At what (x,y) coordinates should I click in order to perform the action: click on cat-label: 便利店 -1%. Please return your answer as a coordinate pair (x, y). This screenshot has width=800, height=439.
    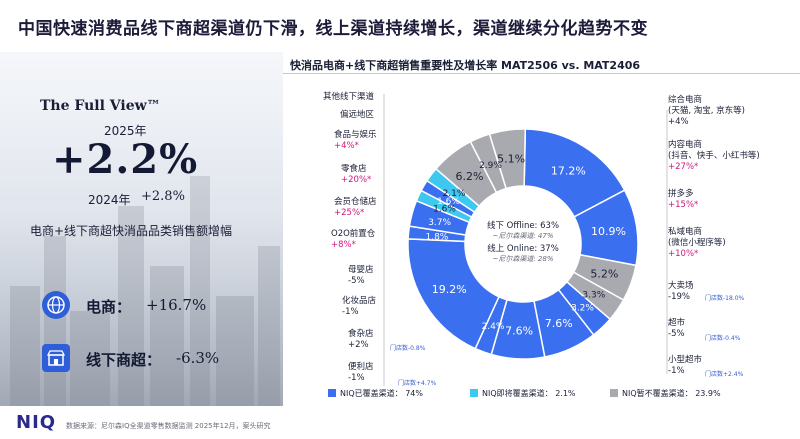
    Looking at the image, I should click on (361, 372).